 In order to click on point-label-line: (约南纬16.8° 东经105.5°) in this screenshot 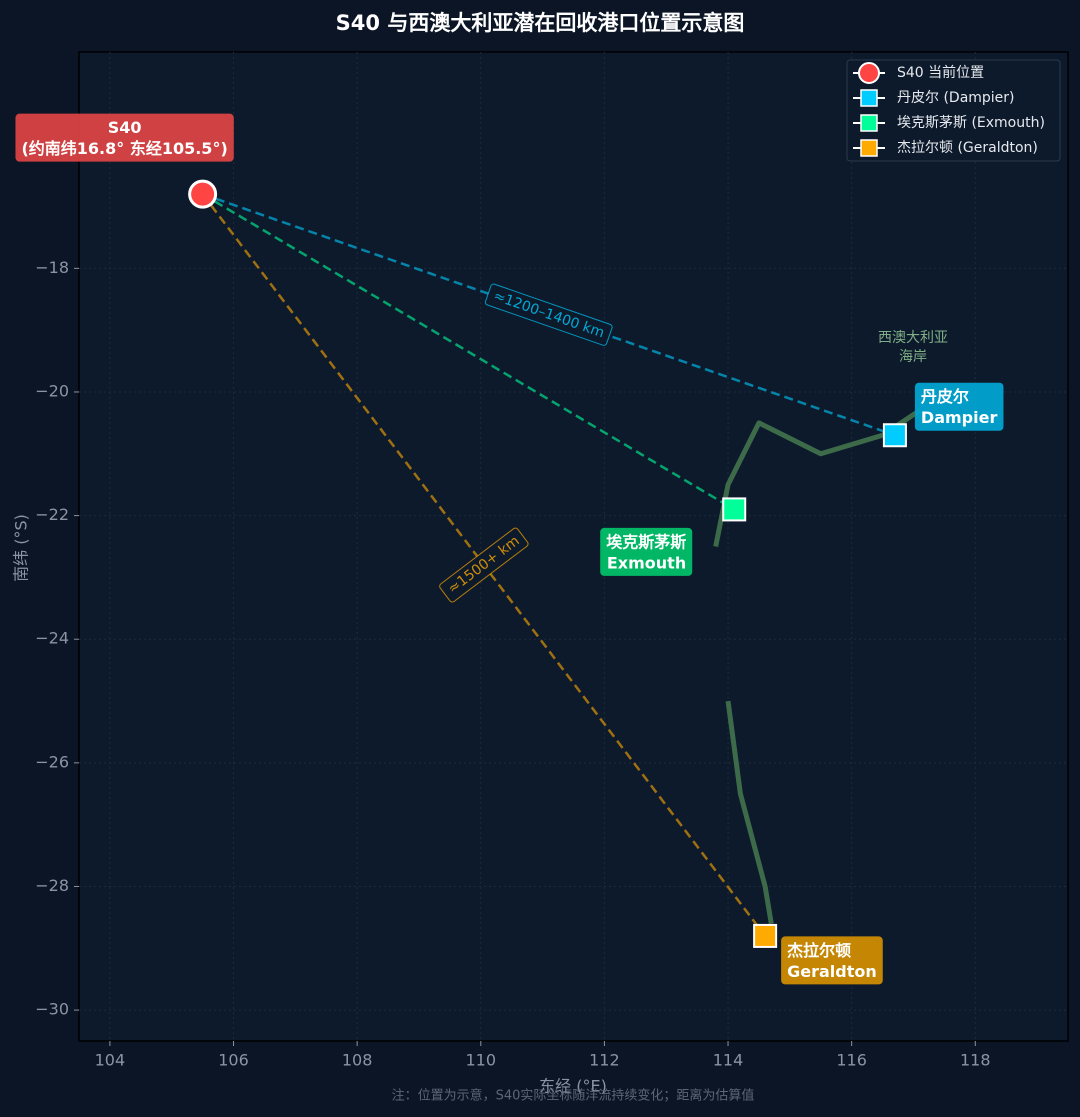, I will do `click(124, 148)`.